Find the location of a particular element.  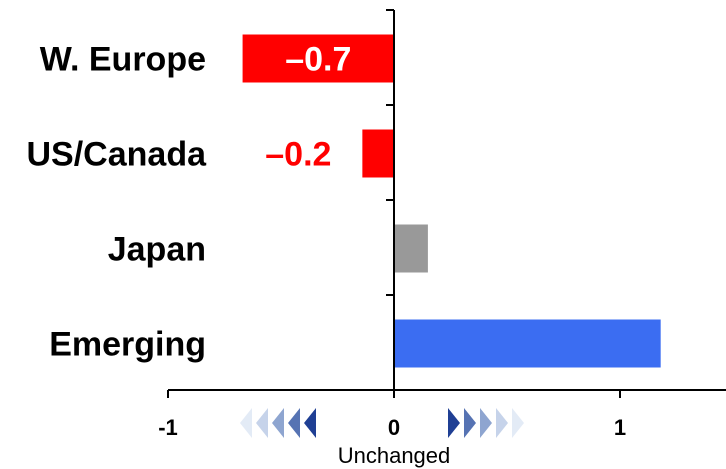

category-label: Japan is located at coordinates (157, 250).